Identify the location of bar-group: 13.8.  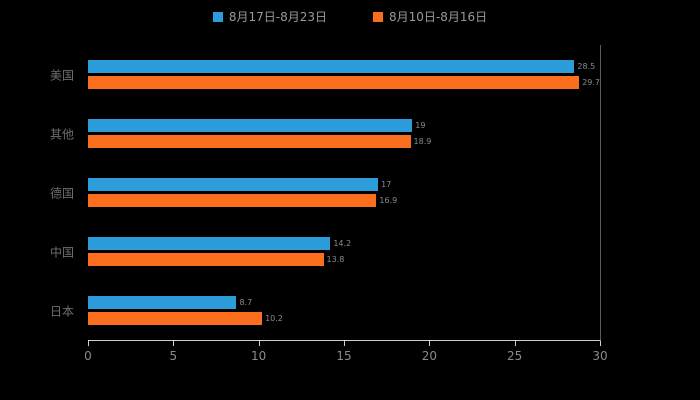
(344, 259).